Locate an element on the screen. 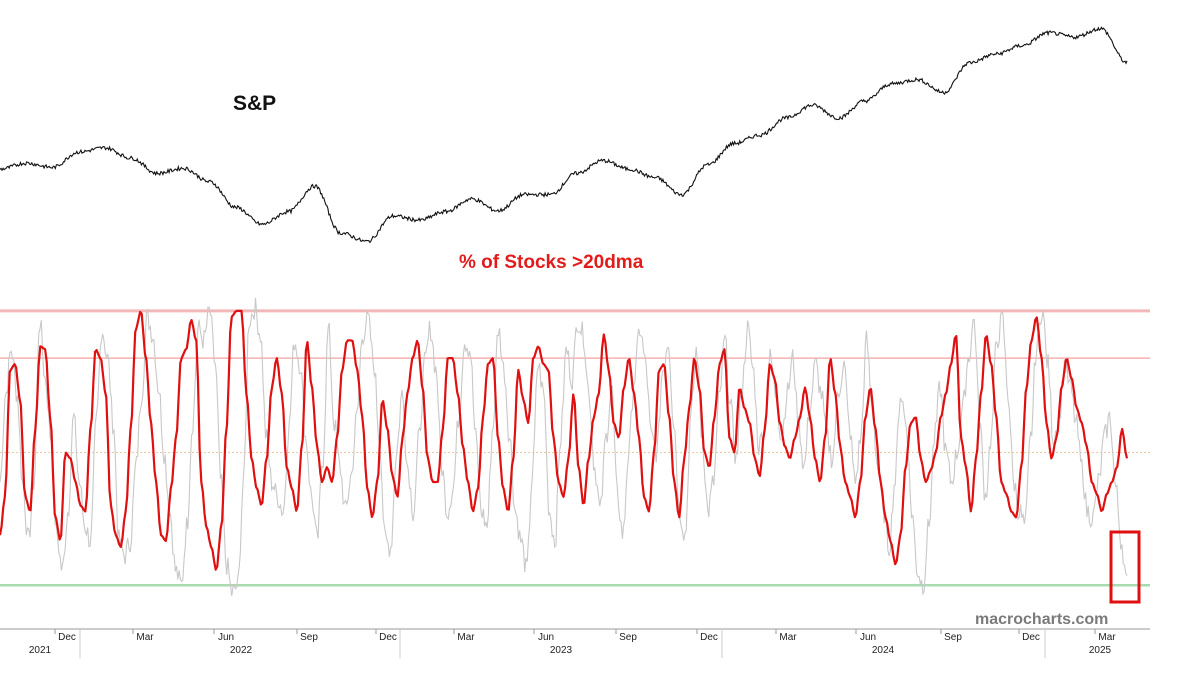 The image size is (1200, 675). watermark: macrocharts.com is located at coordinates (1041, 619).